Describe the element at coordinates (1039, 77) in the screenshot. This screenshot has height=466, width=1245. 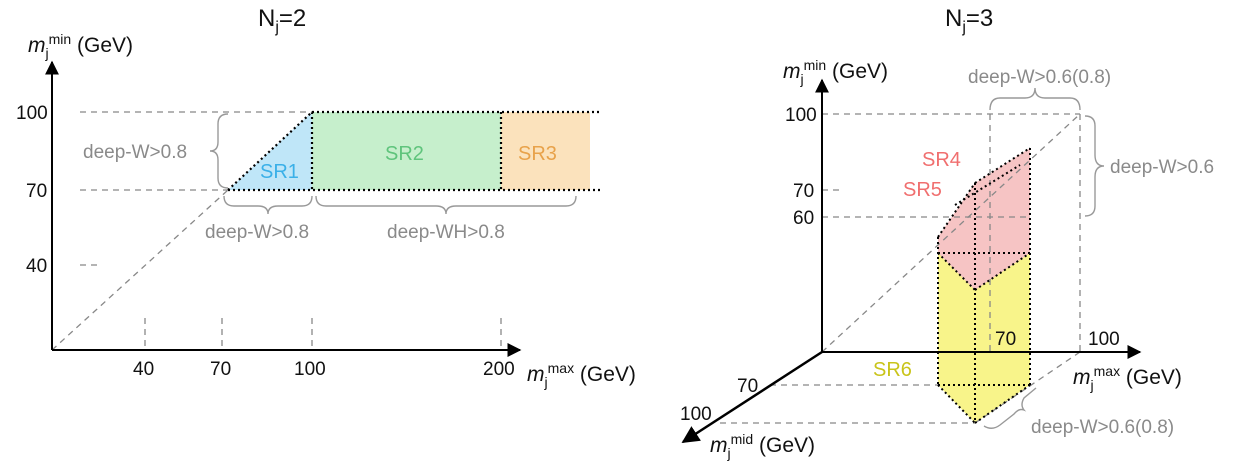
I see `right-top-cut-label: deep-W>0.6(0.8)` at that location.